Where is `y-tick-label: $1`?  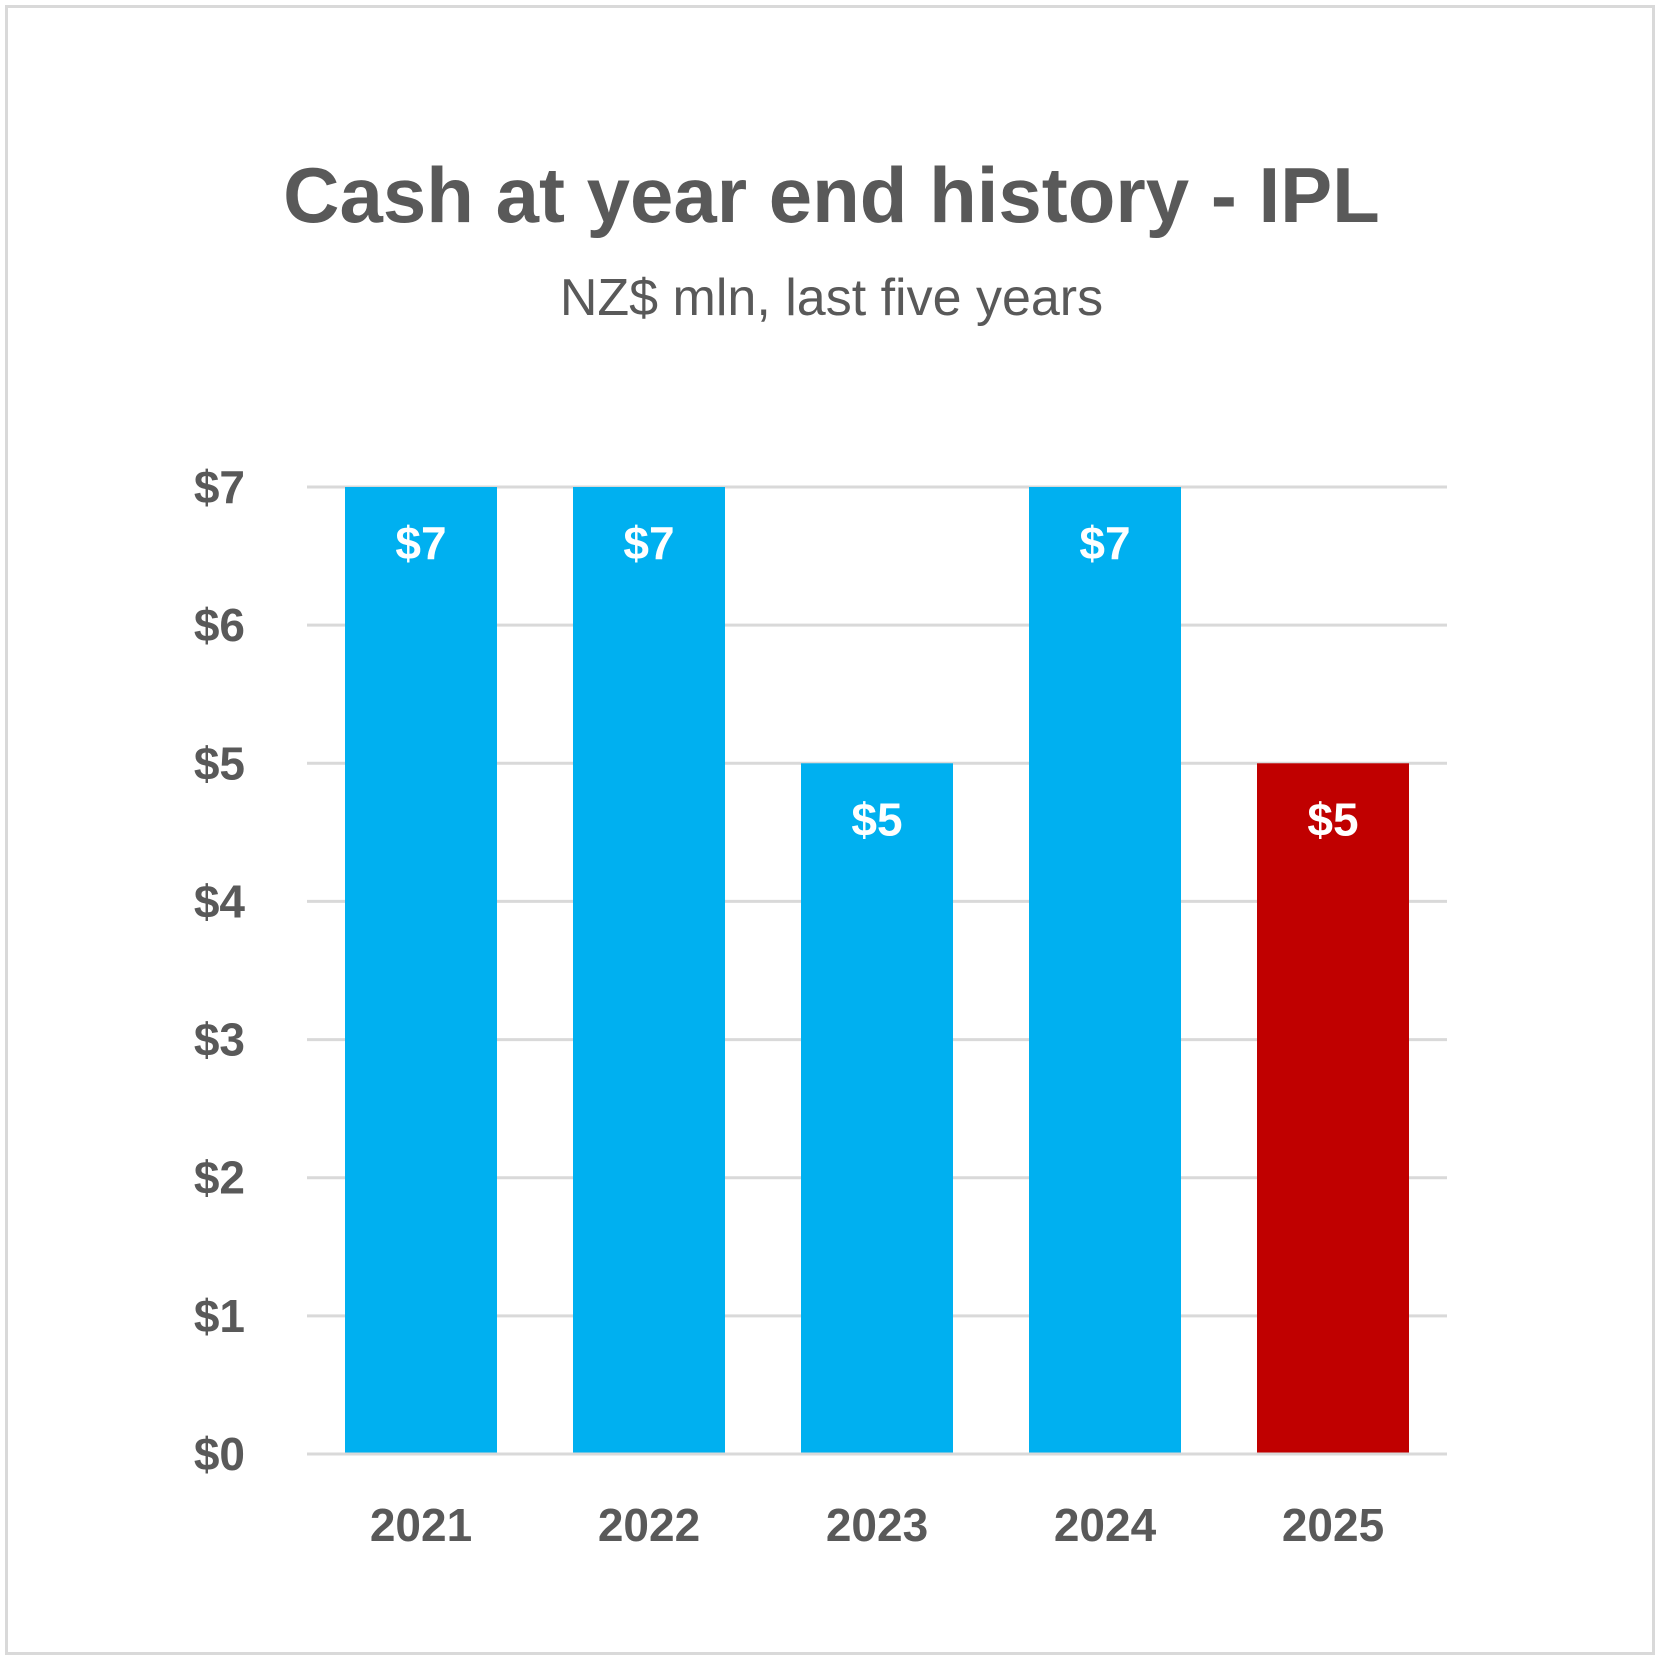
y-tick-label: $1 is located at coordinates (219, 1316).